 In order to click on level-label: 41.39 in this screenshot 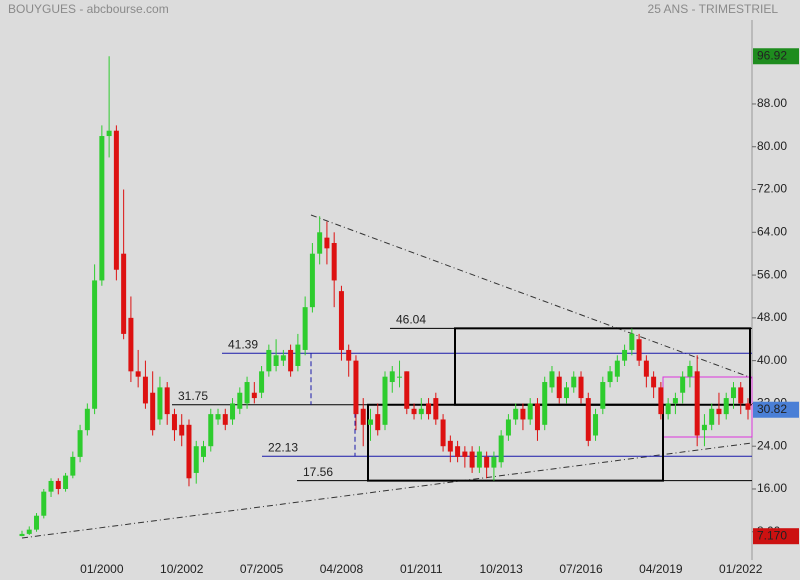, I will do `click(243, 344)`.